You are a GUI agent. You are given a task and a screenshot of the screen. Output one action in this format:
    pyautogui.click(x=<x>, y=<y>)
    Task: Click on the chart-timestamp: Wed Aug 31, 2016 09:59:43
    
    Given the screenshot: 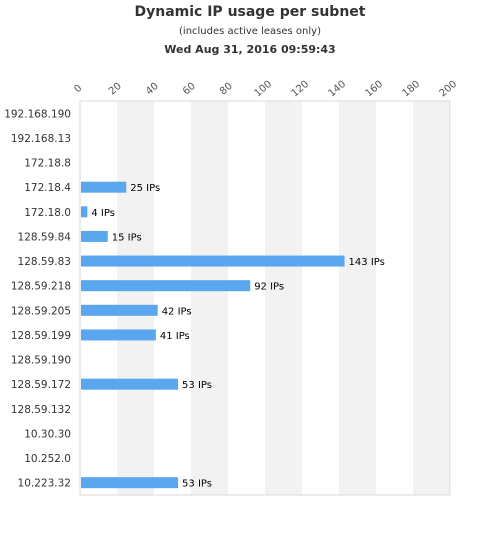 What is the action you would take?
    pyautogui.click(x=250, y=49)
    